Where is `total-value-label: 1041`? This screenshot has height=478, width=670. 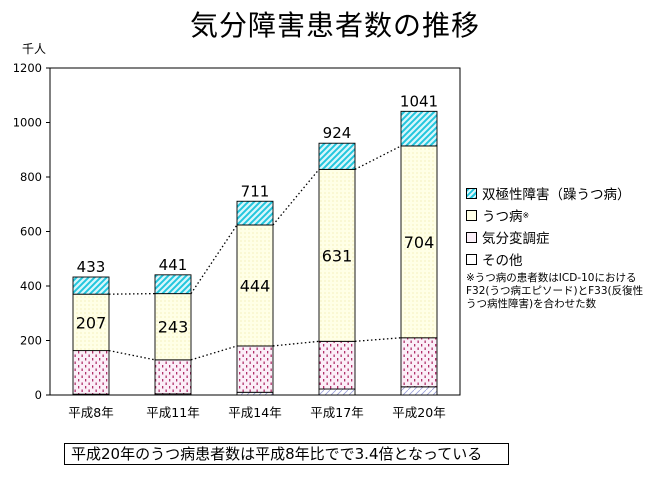 total-value-label: 1041 is located at coordinates (419, 101).